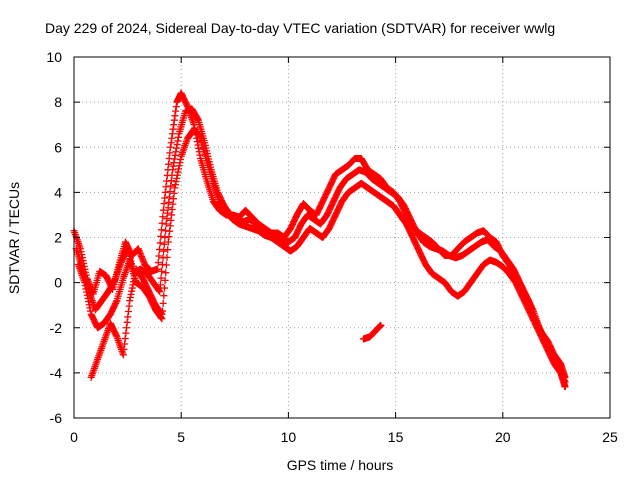 The width and height of the screenshot is (640, 480). What do you see at coordinates (396, 437) in the screenshot?
I see `x-tick-label: 15` at bounding box center [396, 437].